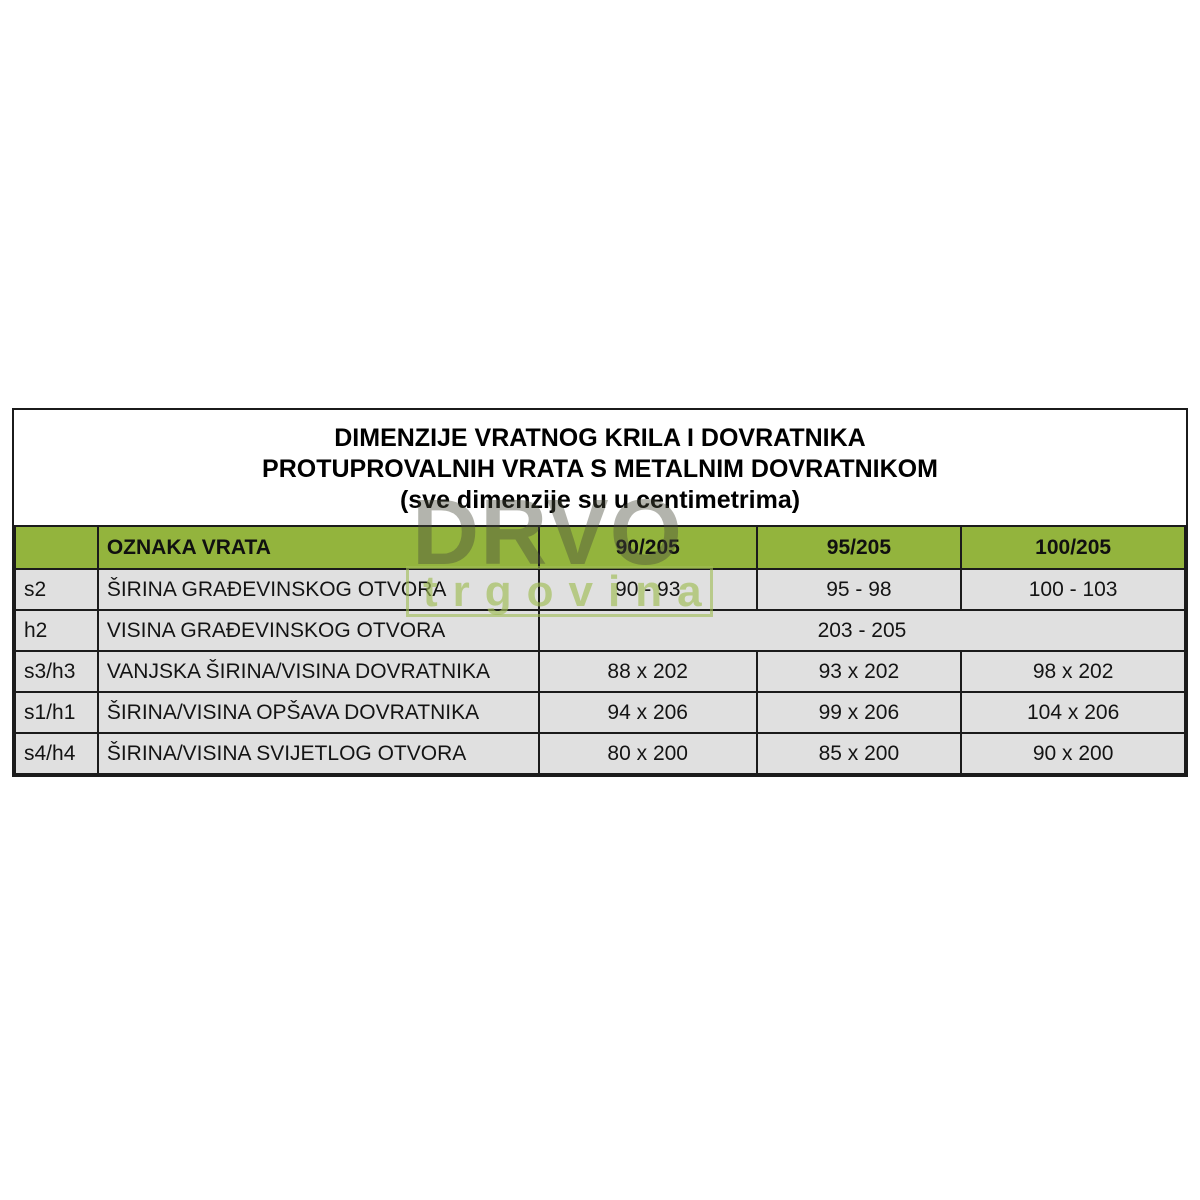 This screenshot has height=1200, width=1200. Describe the element at coordinates (600, 500) in the screenshot. I see `table-title-line-3: (sve dimenzije su u centimetrima)` at that location.